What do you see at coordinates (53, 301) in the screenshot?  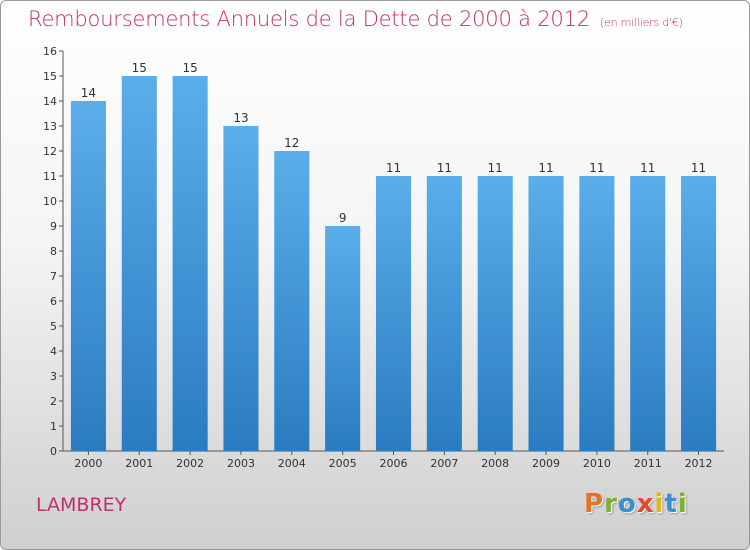 I see `y-tick-label: 6` at bounding box center [53, 301].